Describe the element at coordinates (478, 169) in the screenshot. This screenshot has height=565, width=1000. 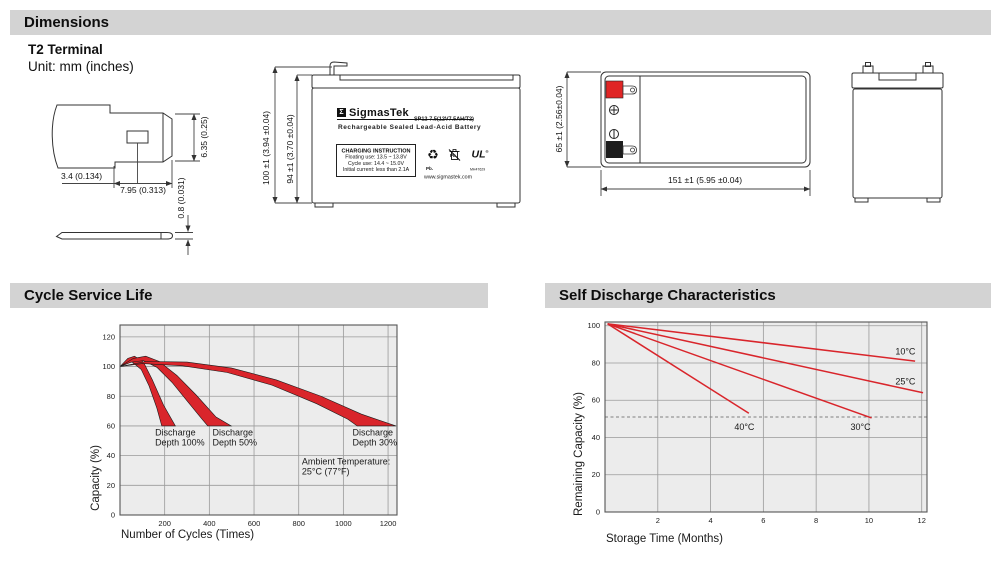
I see `ul-file-number: MH47629` at that location.